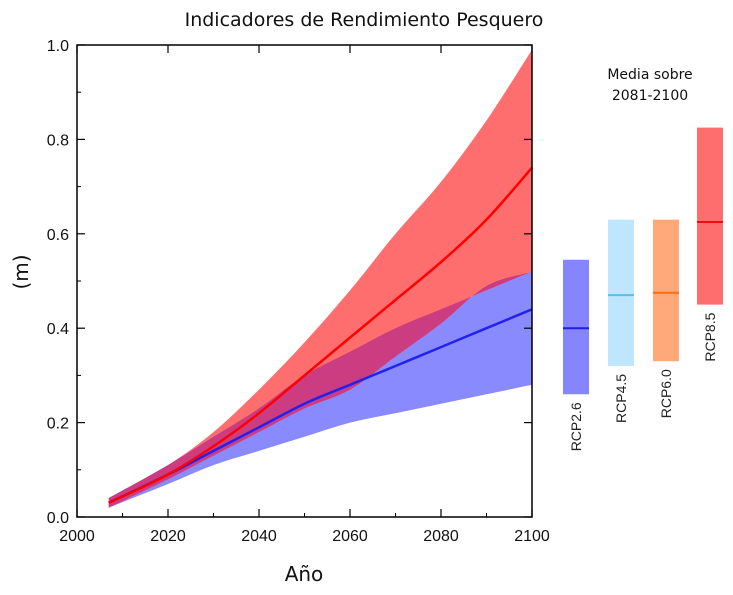 The width and height of the screenshot is (733, 595). What do you see at coordinates (441, 536) in the screenshot?
I see `x-tick-label: 2080` at bounding box center [441, 536].